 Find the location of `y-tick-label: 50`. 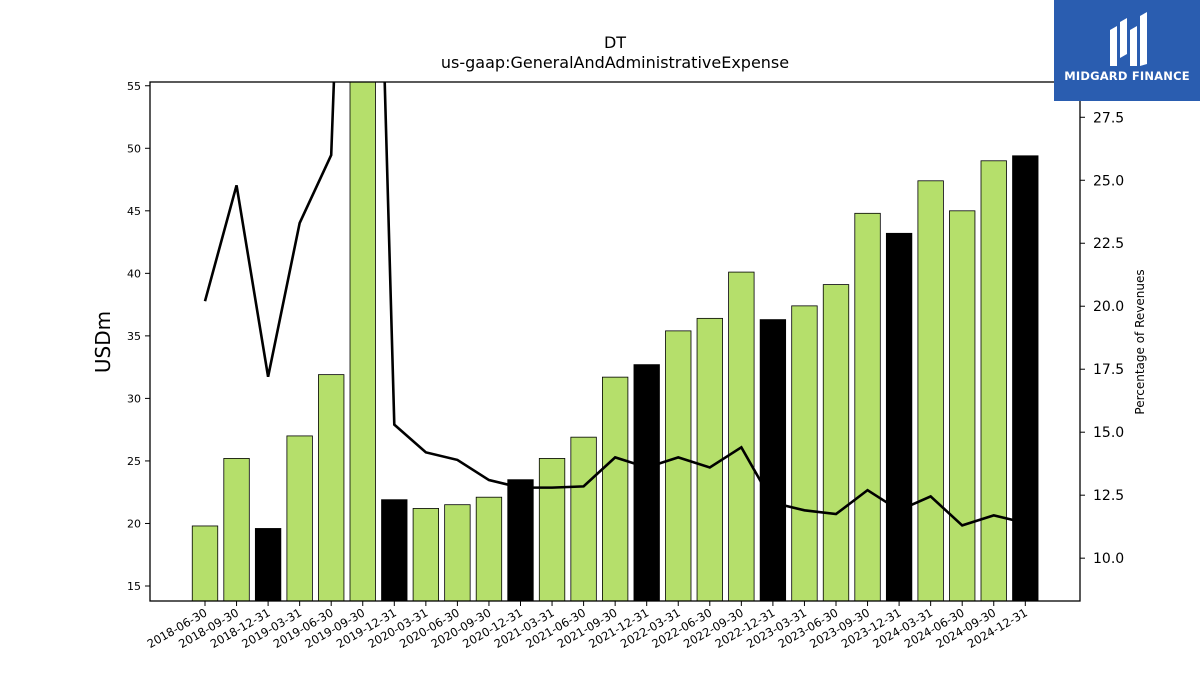

y-tick-label: 50 is located at coordinates (134, 148).